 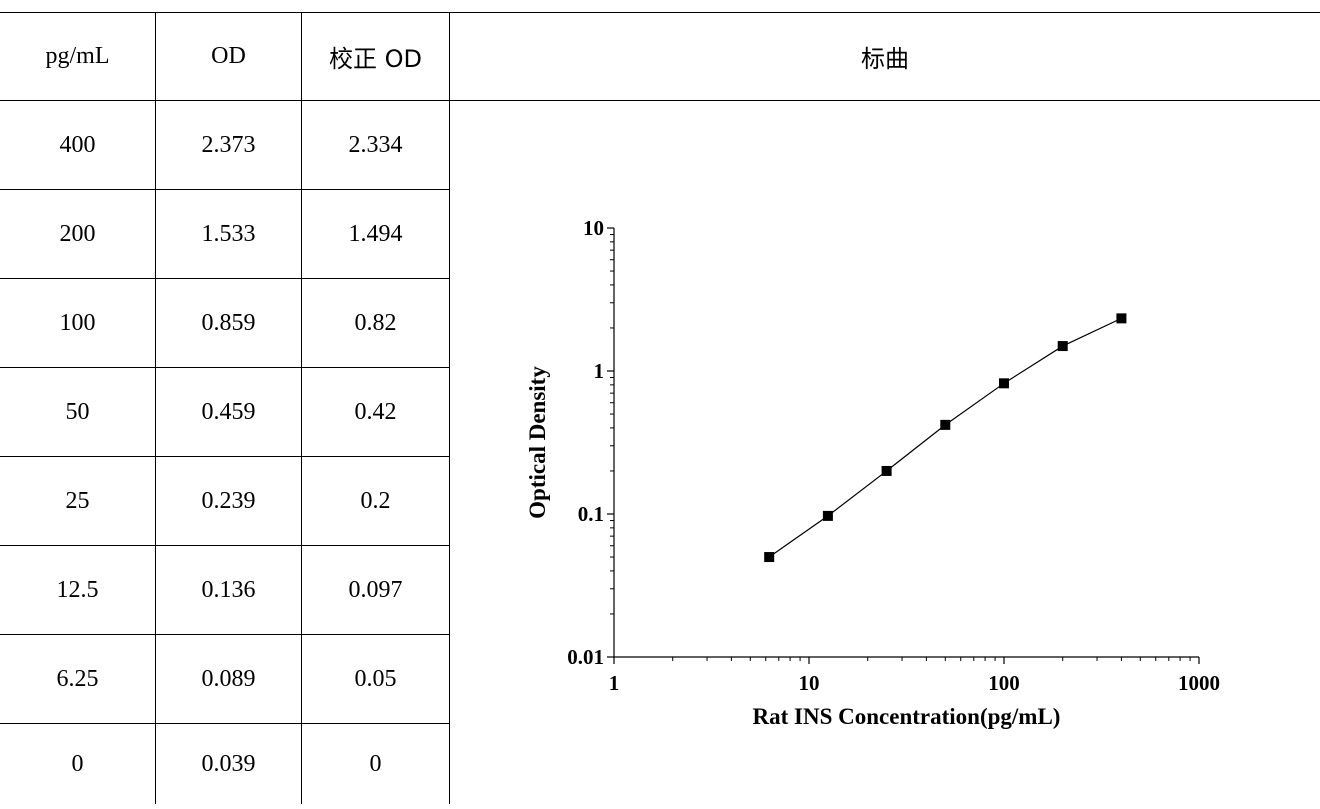 What do you see at coordinates (228, 500) in the screenshot?
I see `table-cell: 0.239` at bounding box center [228, 500].